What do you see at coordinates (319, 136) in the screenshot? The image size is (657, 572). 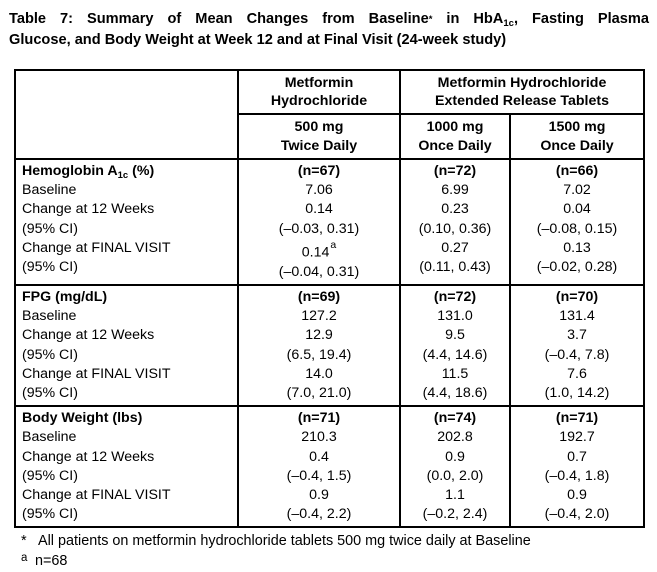 I see `dose-header-500mg: 500 mg Twice Daily` at bounding box center [319, 136].